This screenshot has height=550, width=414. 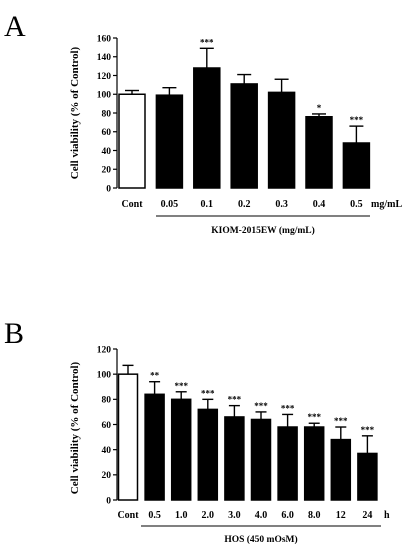 What do you see at coordinates (107, 451) in the screenshot?
I see `b-y-tick-label-2: 40` at bounding box center [107, 451].